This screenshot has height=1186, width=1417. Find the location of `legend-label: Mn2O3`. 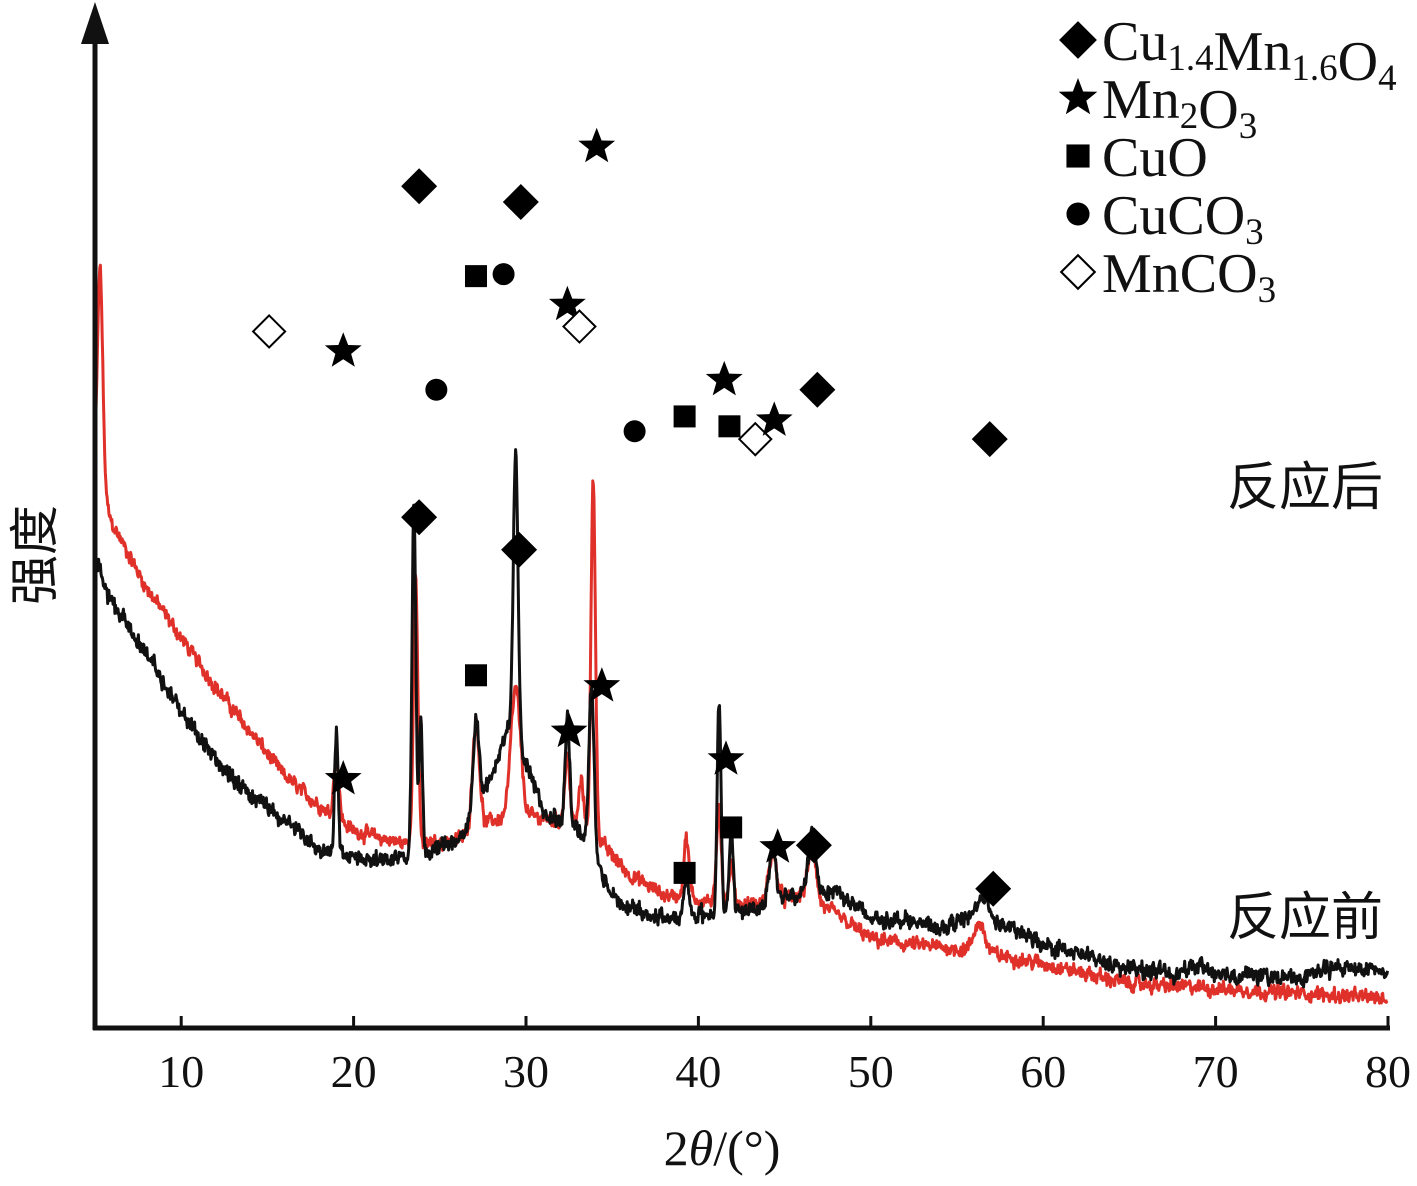

legend-label: Mn2O3 is located at coordinates (1179, 108).